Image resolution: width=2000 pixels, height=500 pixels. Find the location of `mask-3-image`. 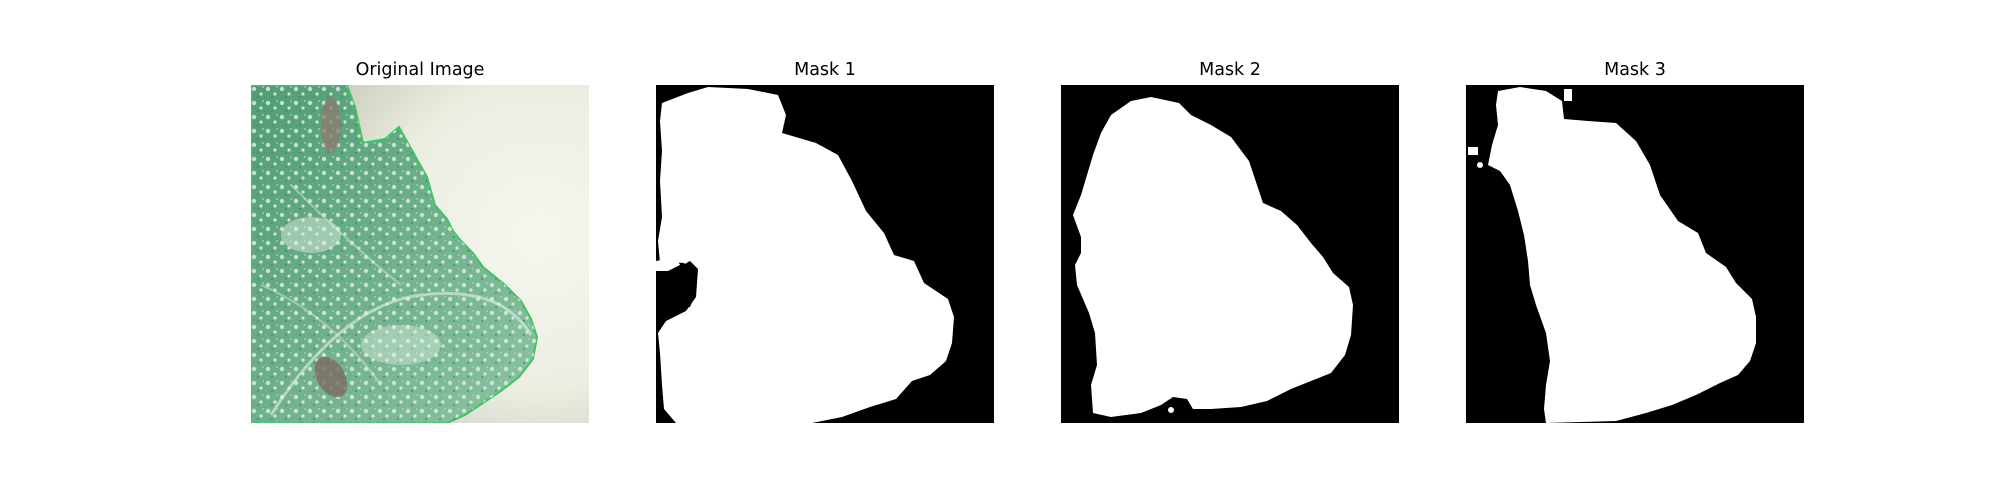

mask-3-image is located at coordinates (1635, 254).